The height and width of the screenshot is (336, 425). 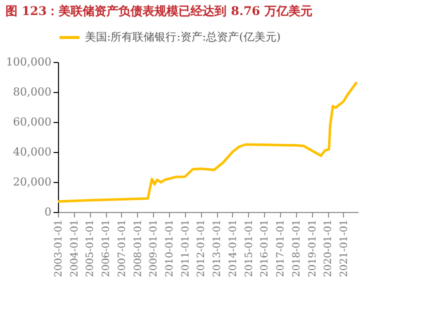 What do you see at coordinates (344, 249) in the screenshot?
I see `x-tick-label: 2021-01-01` at bounding box center [344, 249].